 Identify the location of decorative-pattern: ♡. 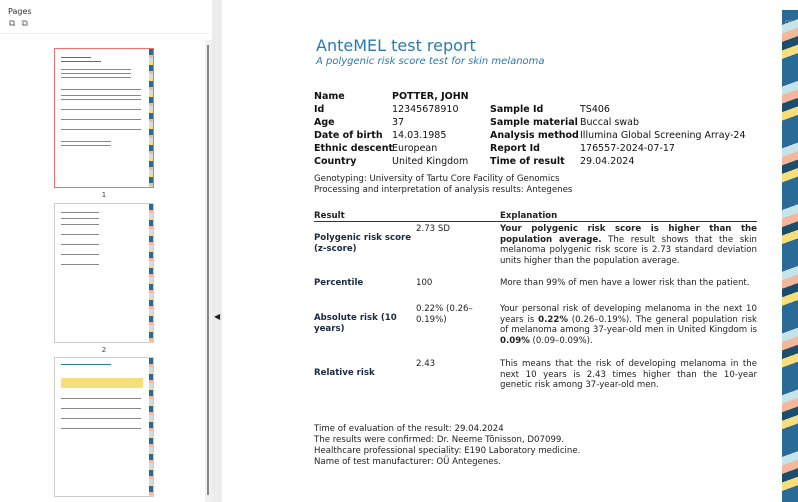
(790, 256).